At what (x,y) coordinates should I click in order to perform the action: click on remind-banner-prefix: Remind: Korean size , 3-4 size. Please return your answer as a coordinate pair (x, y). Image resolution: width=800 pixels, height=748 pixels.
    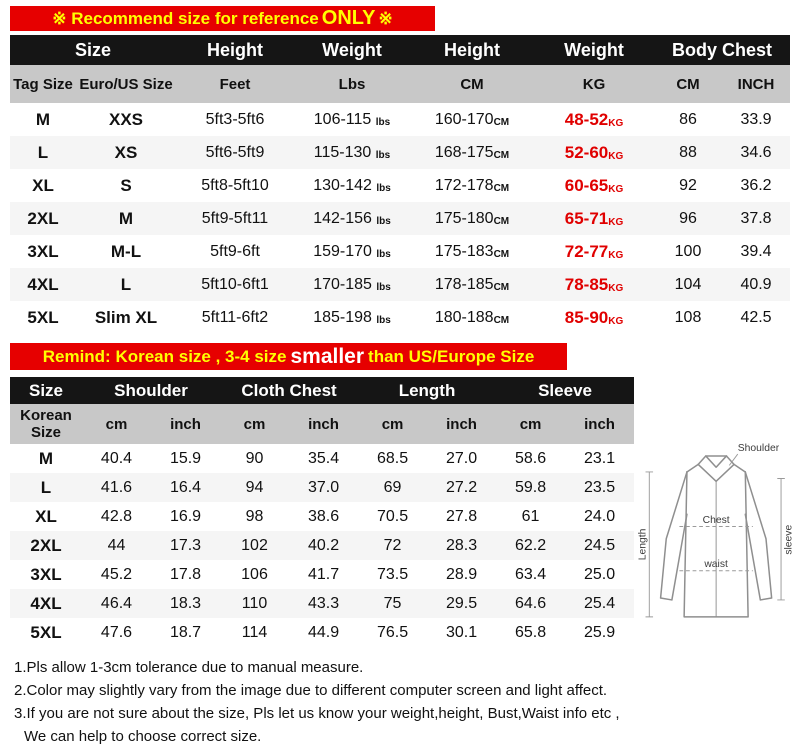
    Looking at the image, I should click on (164, 356).